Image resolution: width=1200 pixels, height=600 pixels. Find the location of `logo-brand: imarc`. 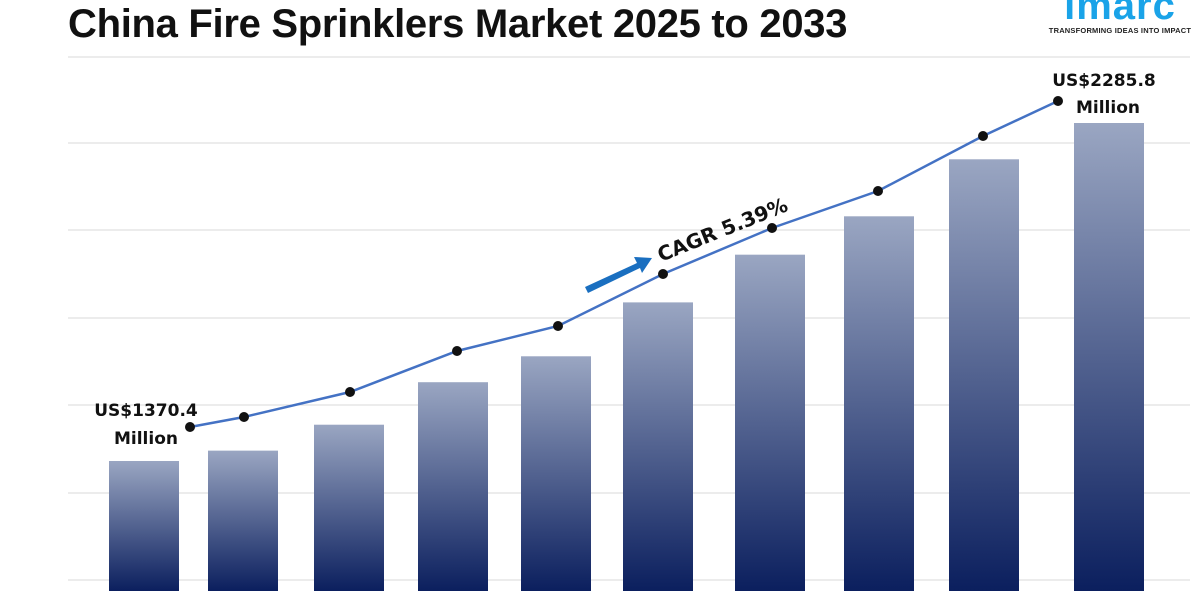

logo-brand: imarc is located at coordinates (1120, 14).